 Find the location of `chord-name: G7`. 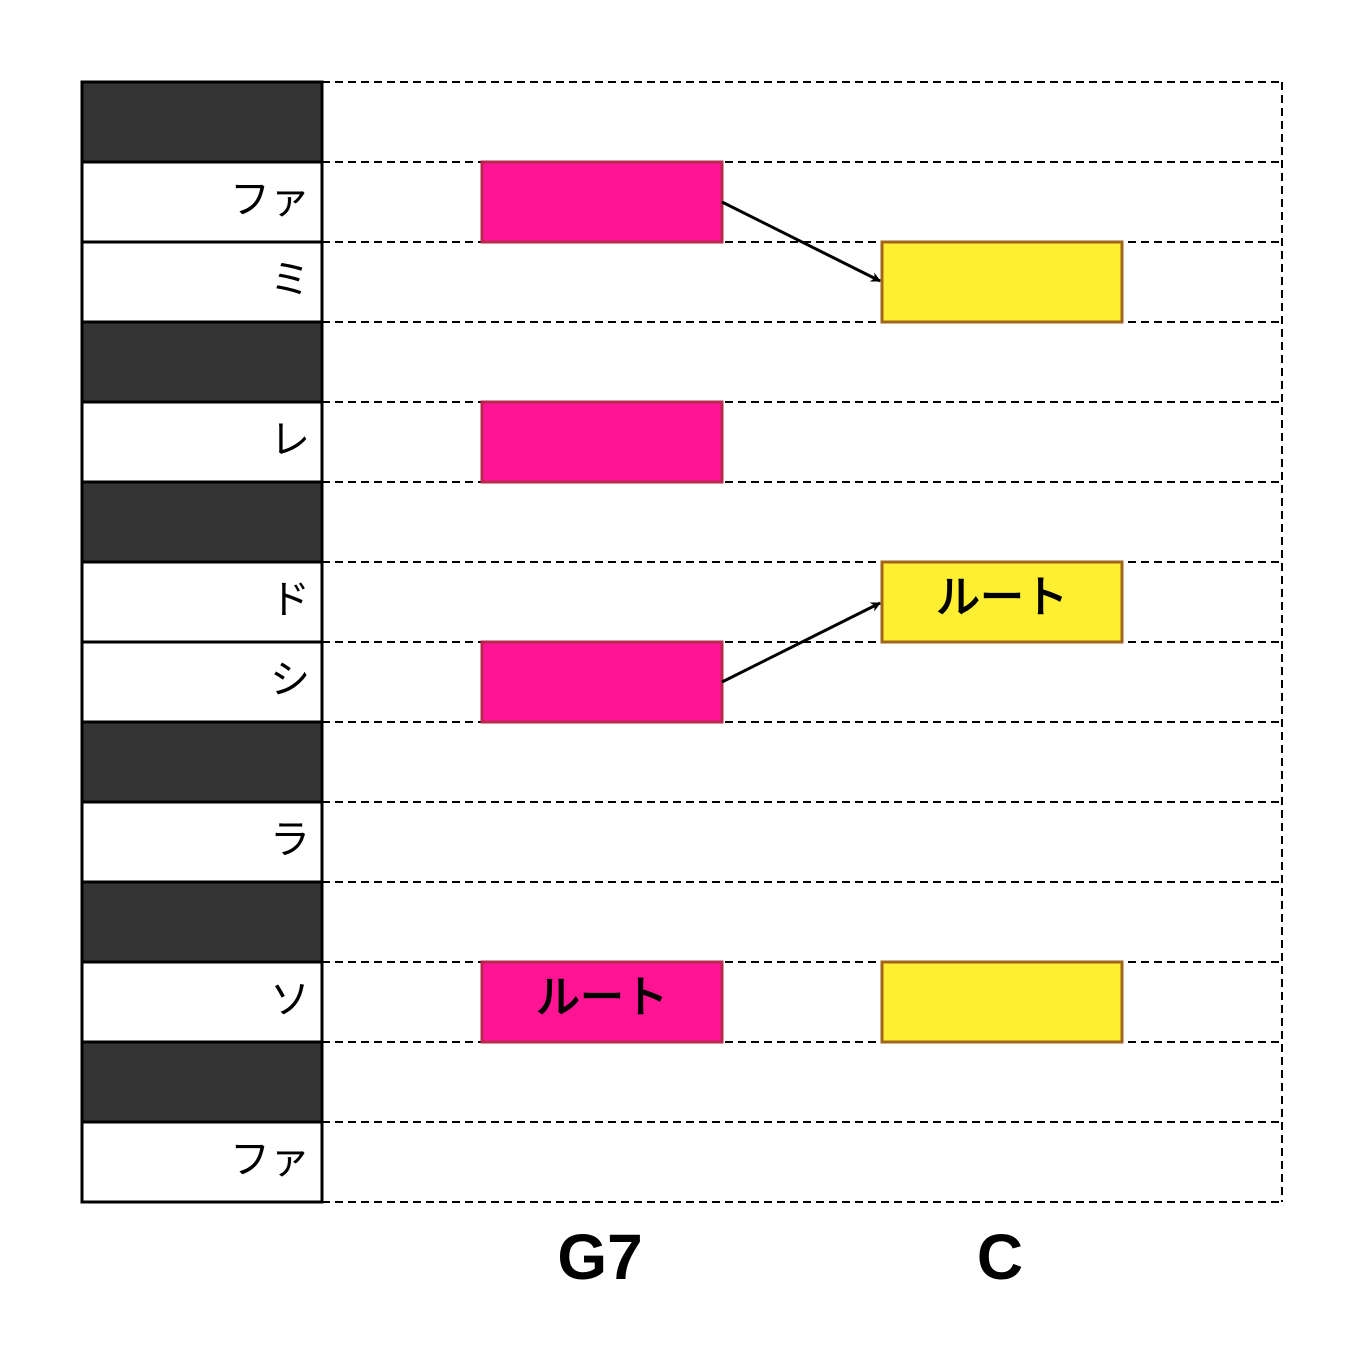

chord-name: G7 is located at coordinates (599, 1257).